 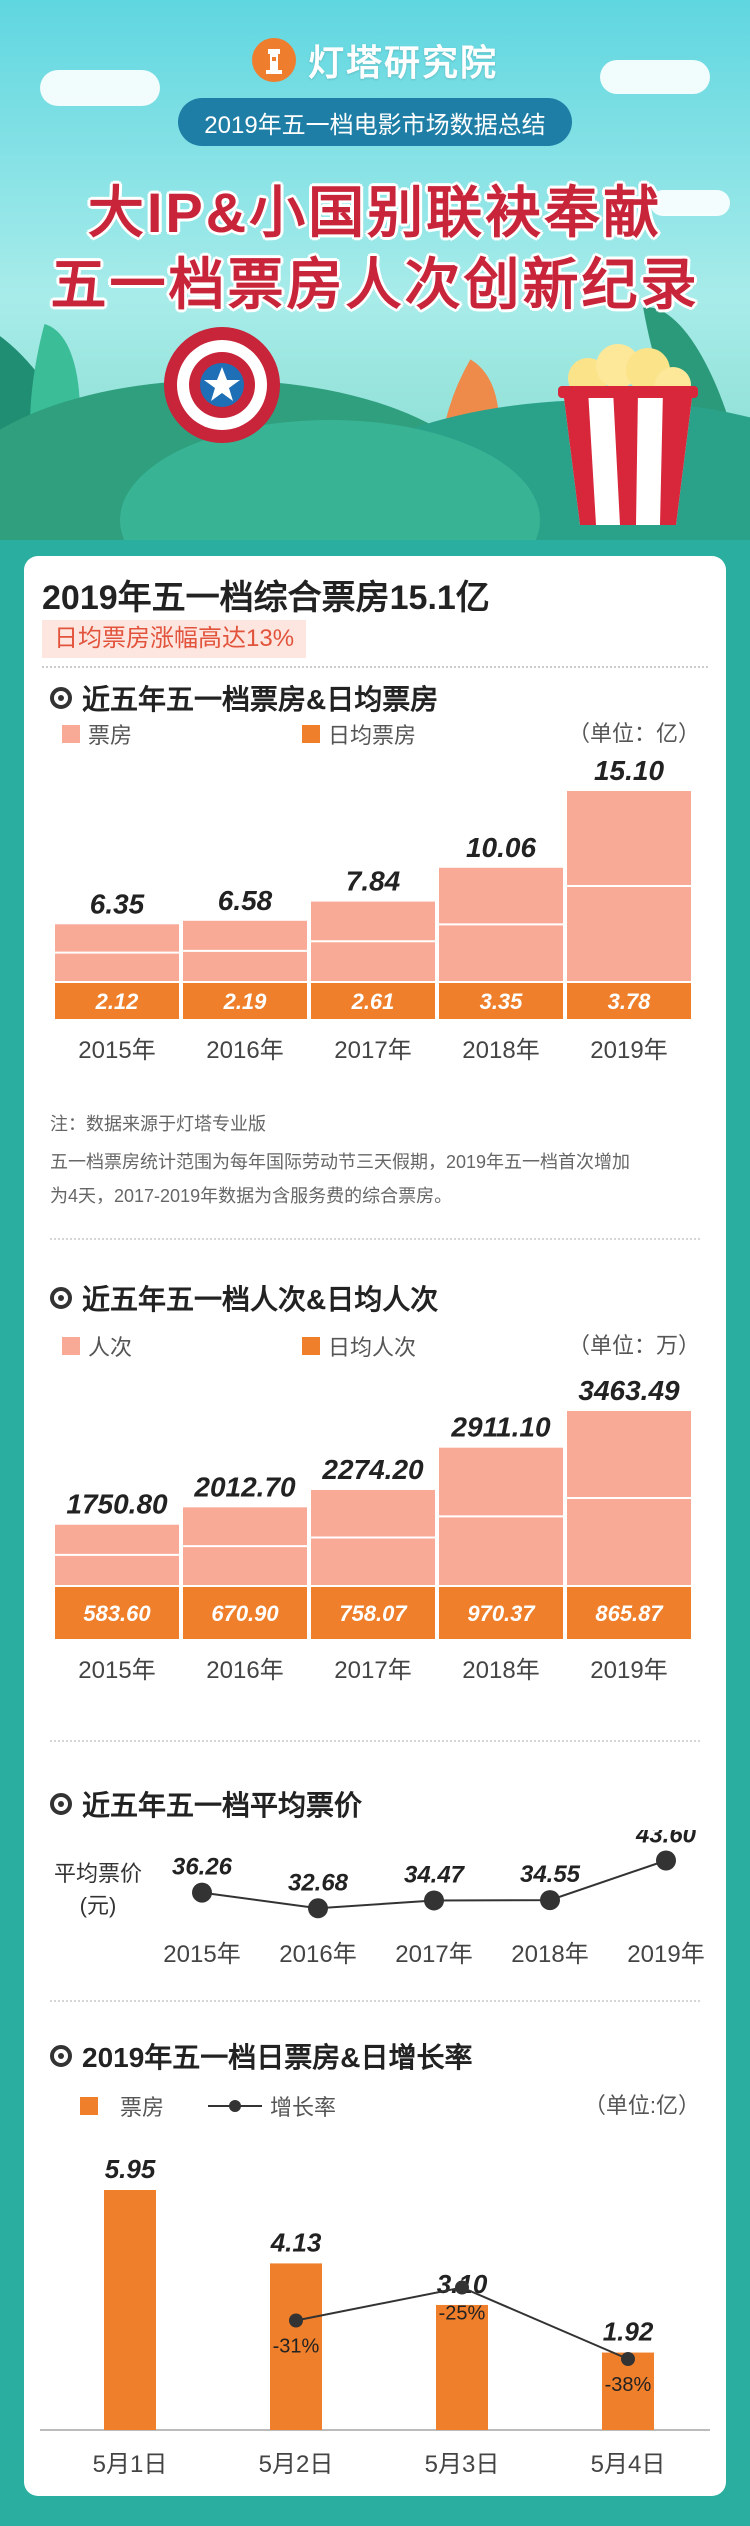 I want to click on report-subtitle: 2019年五一档电影市场数据总结, so click(x=375, y=122).